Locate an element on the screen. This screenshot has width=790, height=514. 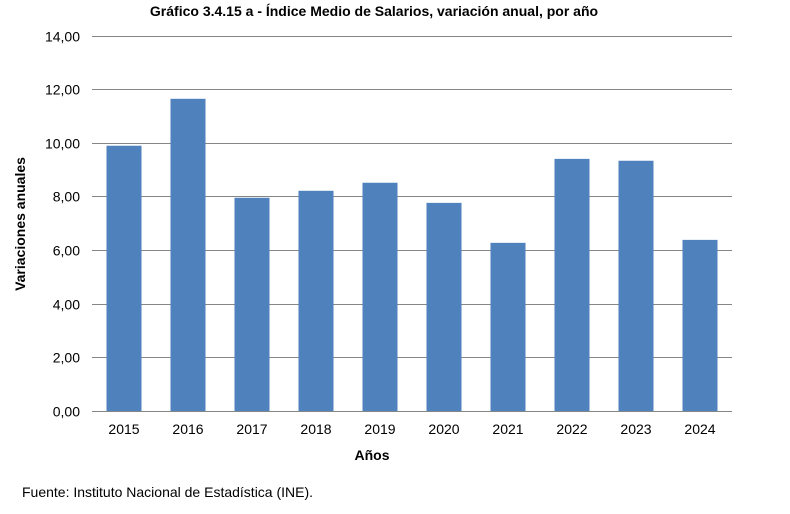
bar-2024 is located at coordinates (700, 325).